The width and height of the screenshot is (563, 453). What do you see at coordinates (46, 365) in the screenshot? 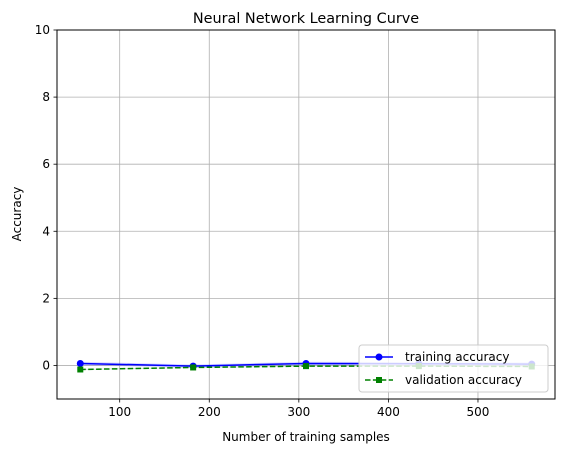
I see `y-tick-label: 0` at bounding box center [46, 365].